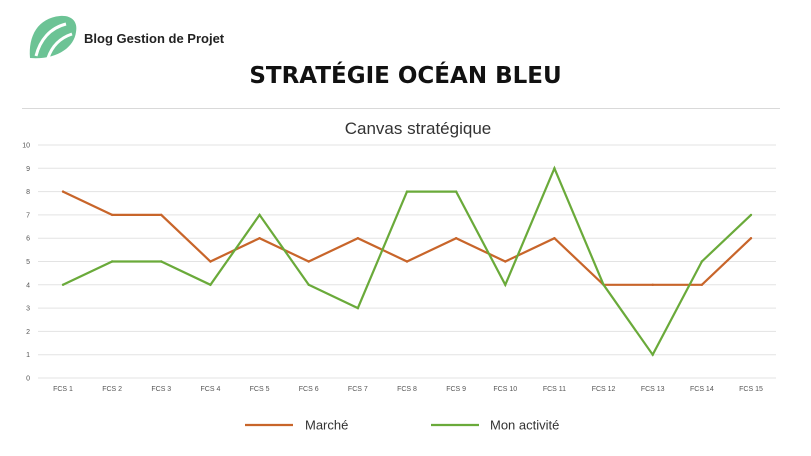  I want to click on y-tick-label: 9, so click(28, 169).